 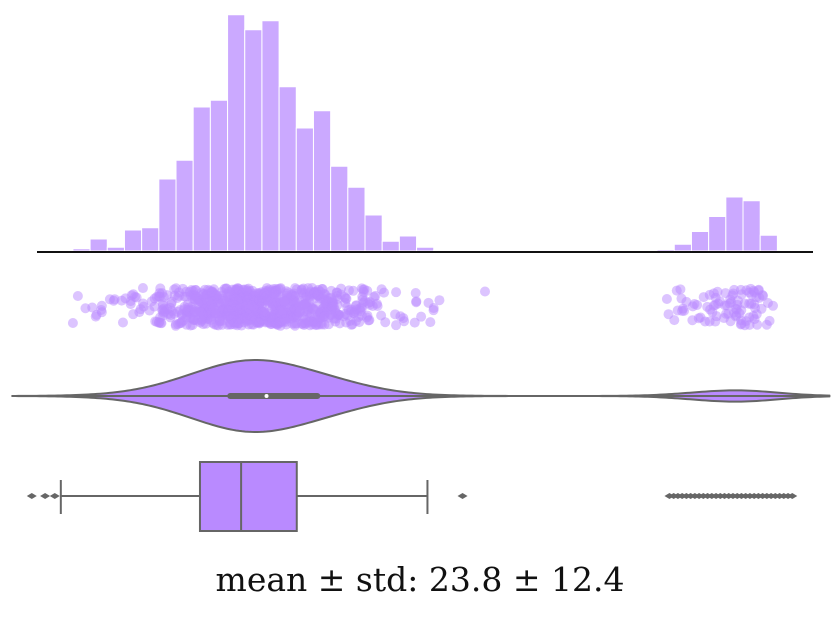 I want to click on summary-caption: mean ± std: 23.8 ± 12.4, so click(x=420, y=579).